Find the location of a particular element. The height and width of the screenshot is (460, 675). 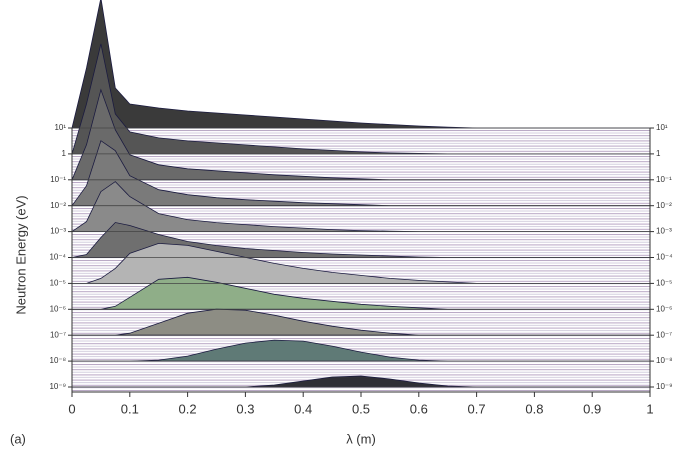

x-tick-label: 0.8 is located at coordinates (534, 408).